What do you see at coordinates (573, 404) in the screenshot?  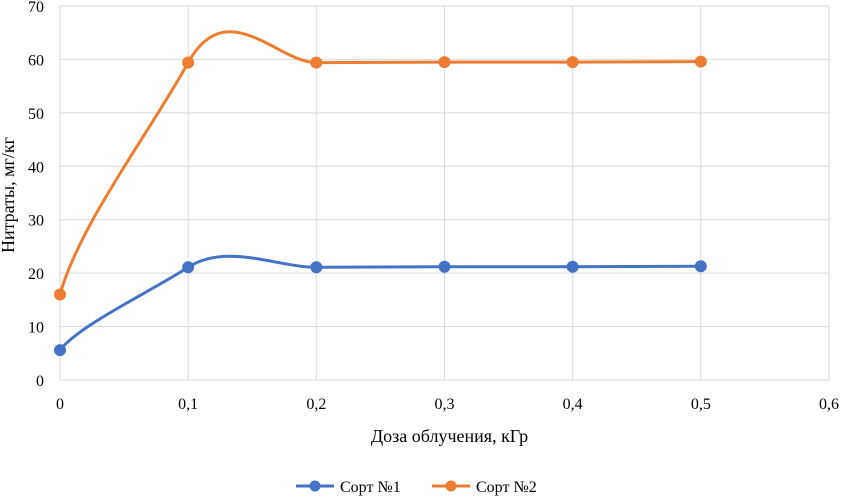 I see `x-tick-label: 0,4` at bounding box center [573, 404].